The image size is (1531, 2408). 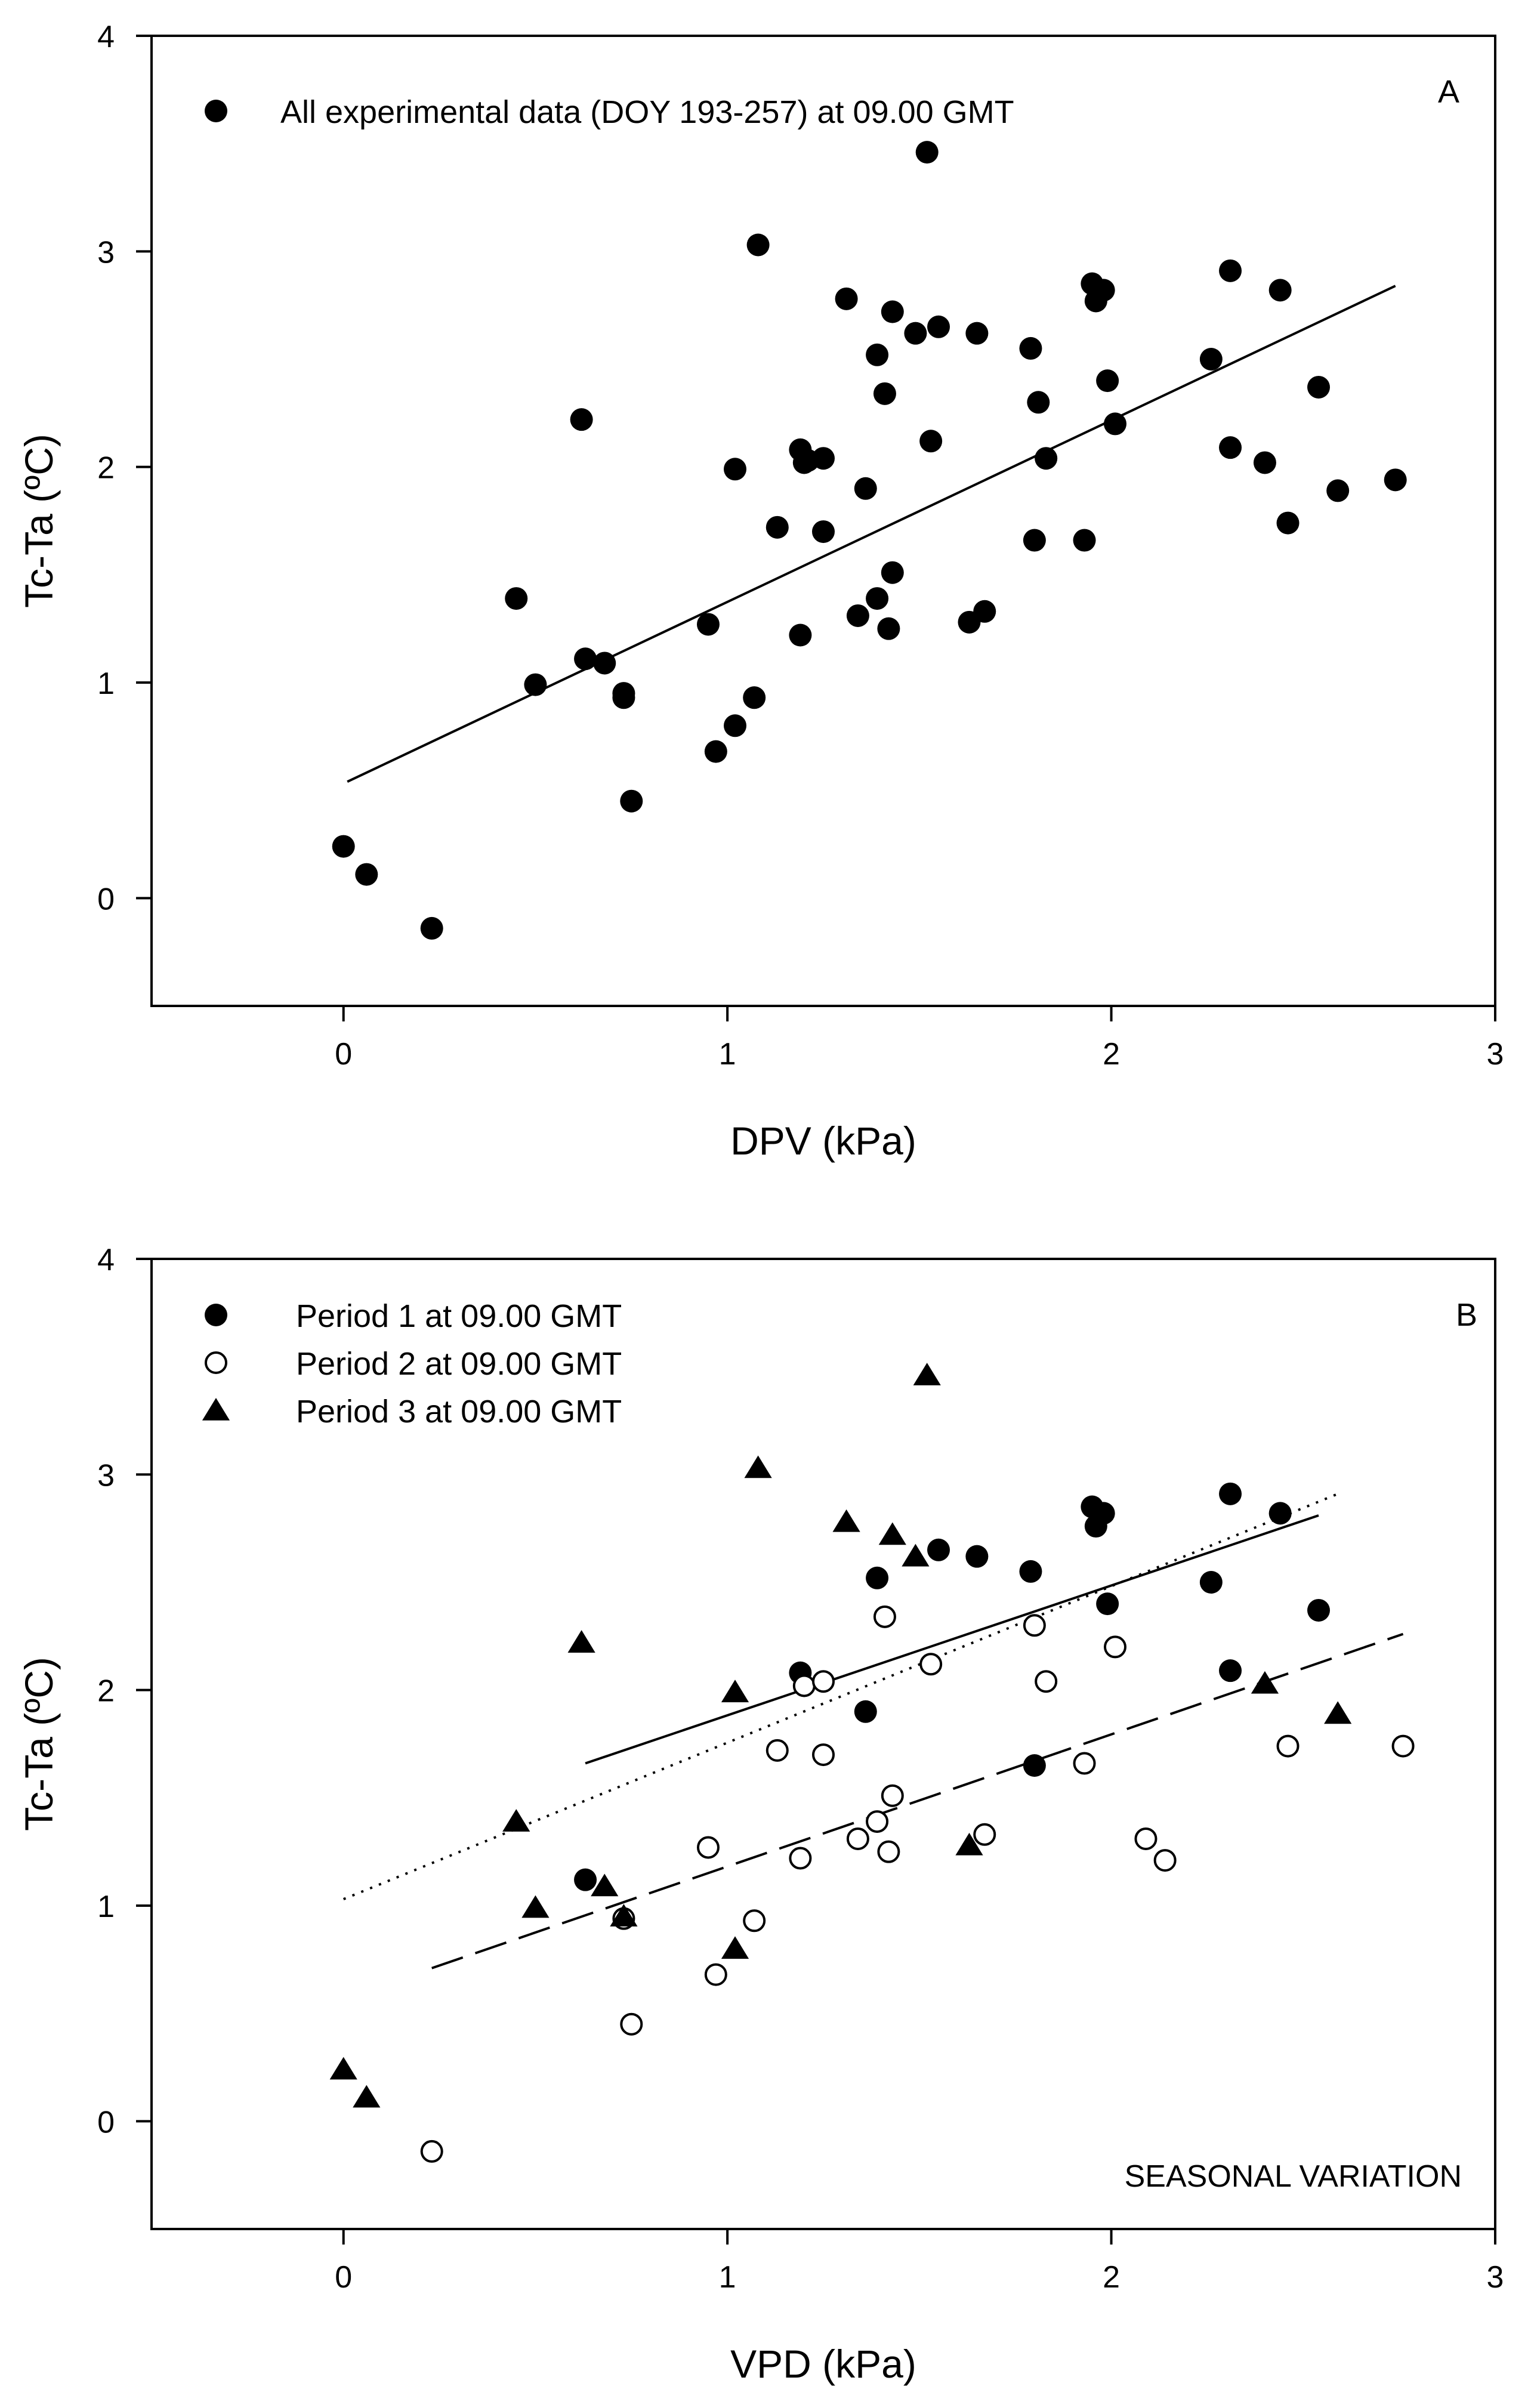 I want to click on x-tick-label: 3, so click(x=1496, y=1054).